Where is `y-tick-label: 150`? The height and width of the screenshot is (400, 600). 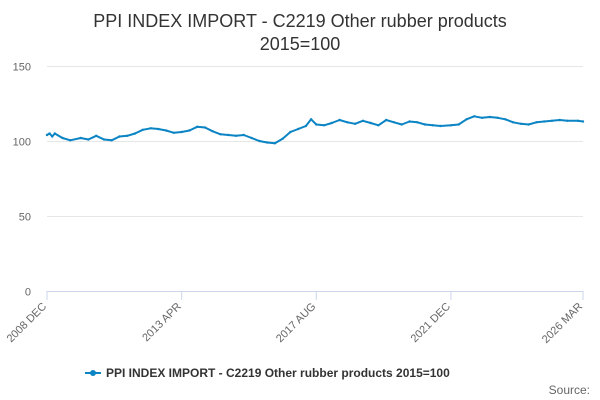 y-tick-label: 150 is located at coordinates (22, 68).